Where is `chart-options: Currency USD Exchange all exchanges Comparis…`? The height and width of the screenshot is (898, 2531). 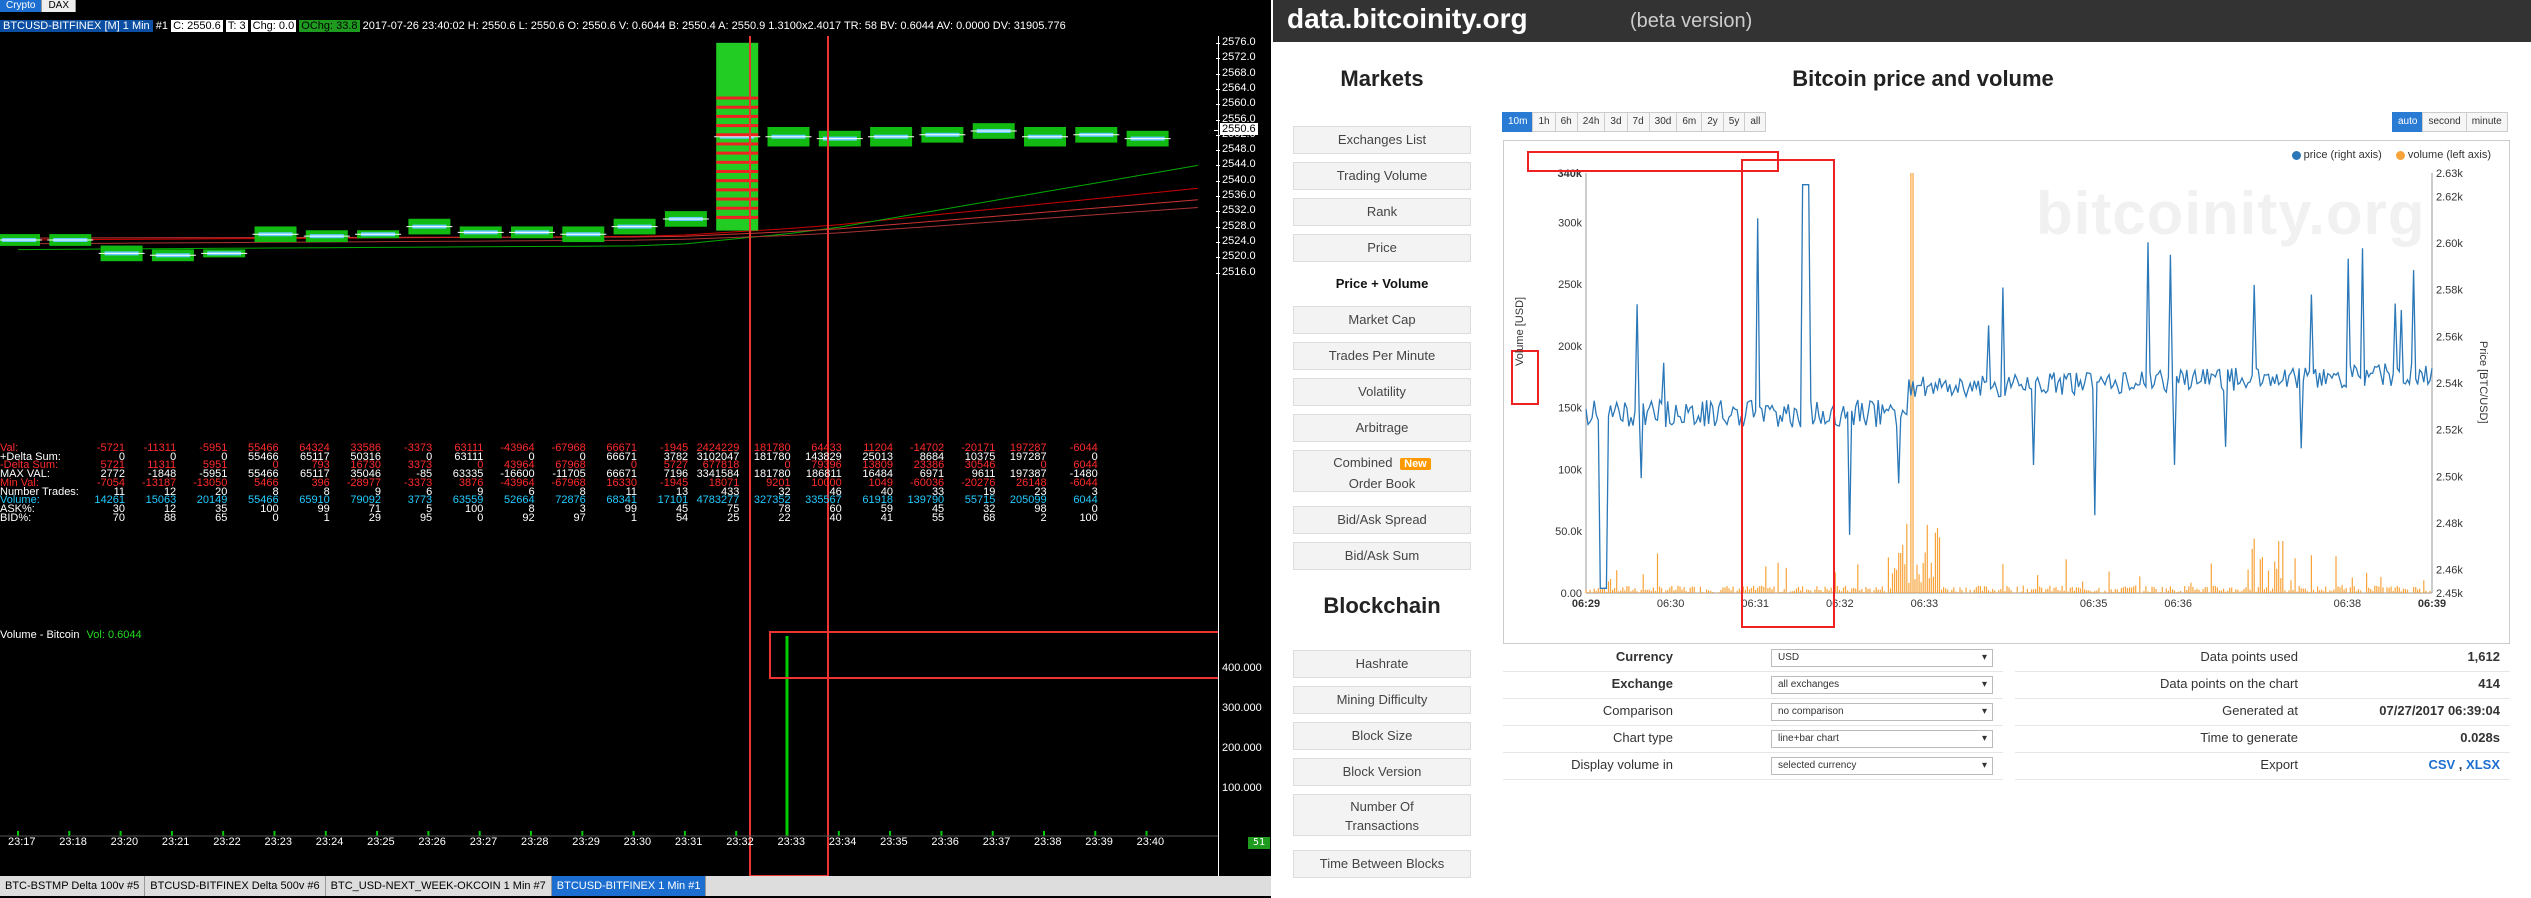
chart-options: Currency USD Exchange all exchanges Comparis… is located at coordinates (1753, 712).